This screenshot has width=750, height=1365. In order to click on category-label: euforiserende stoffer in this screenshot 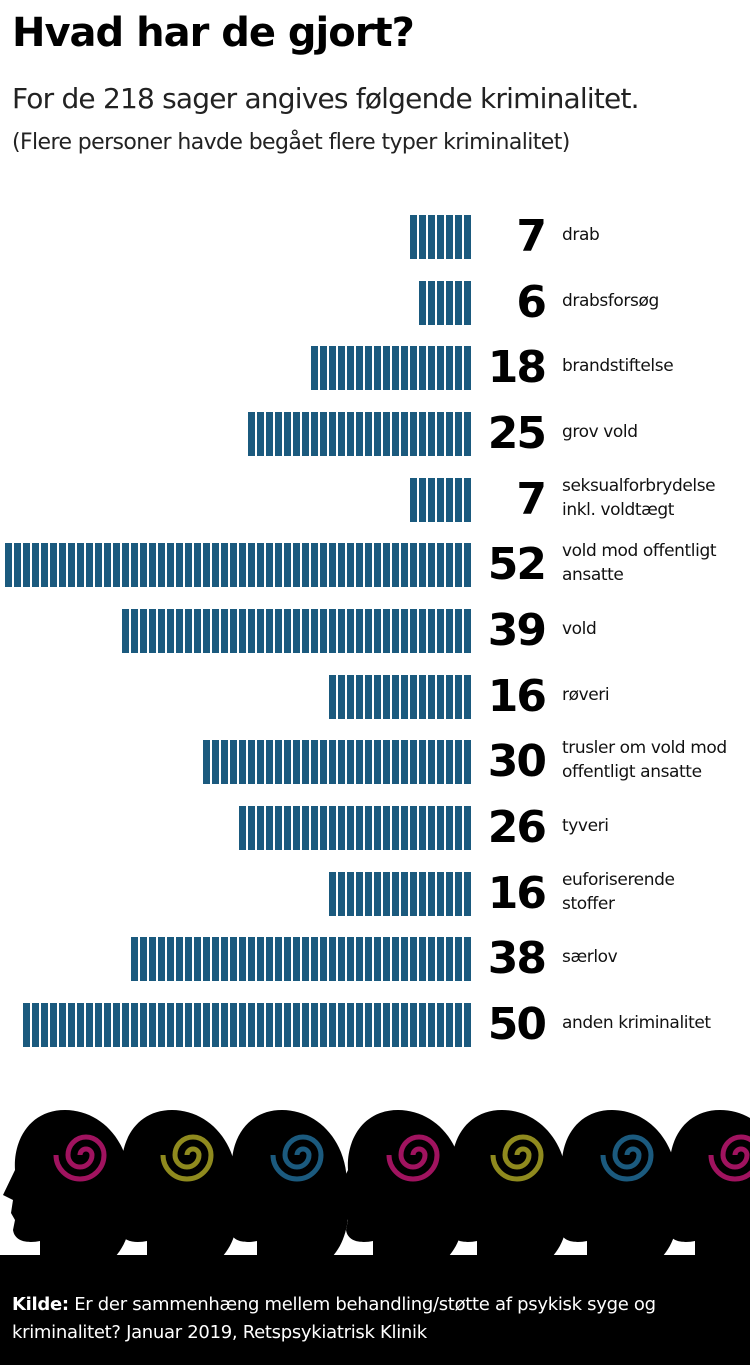, I will do `click(618, 891)`.